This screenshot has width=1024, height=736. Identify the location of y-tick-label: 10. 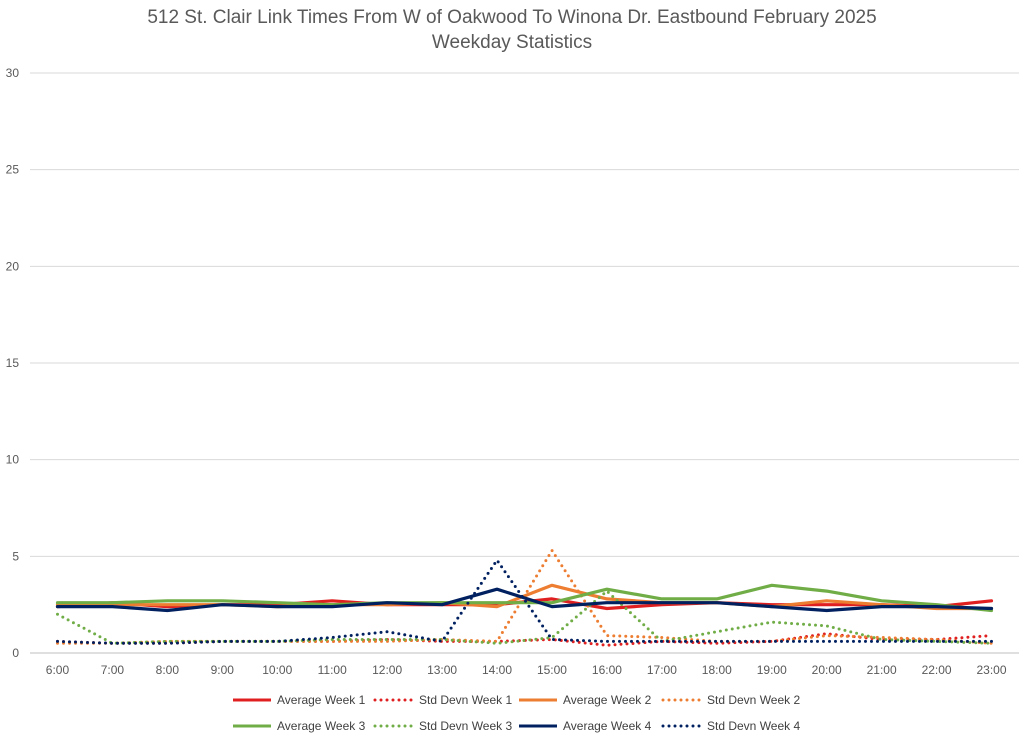
(13, 460).